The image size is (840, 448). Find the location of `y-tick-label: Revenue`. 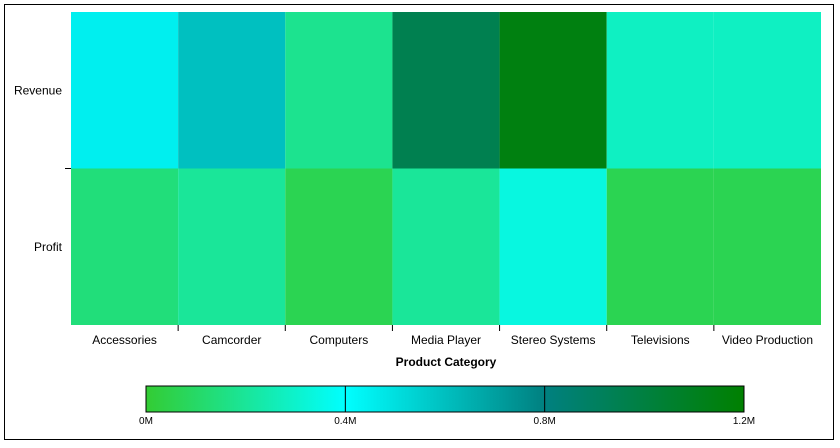

y-tick-label: Revenue is located at coordinates (38, 90).